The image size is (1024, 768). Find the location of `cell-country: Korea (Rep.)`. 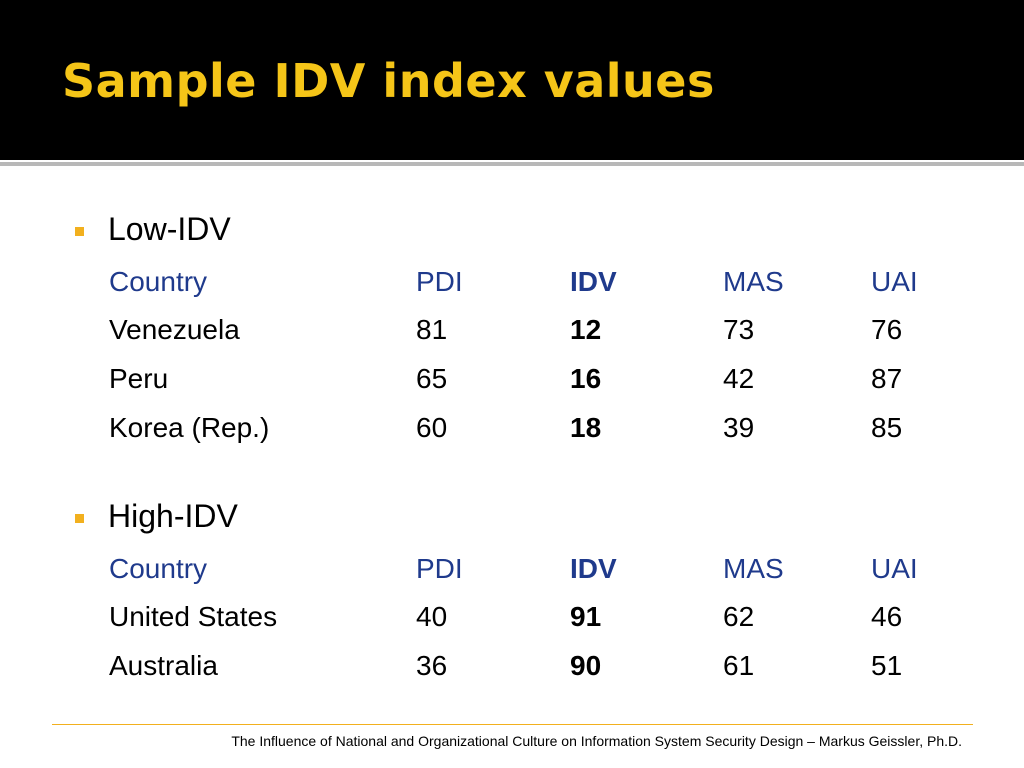

cell-country: Korea (Rep.) is located at coordinates (189, 427).